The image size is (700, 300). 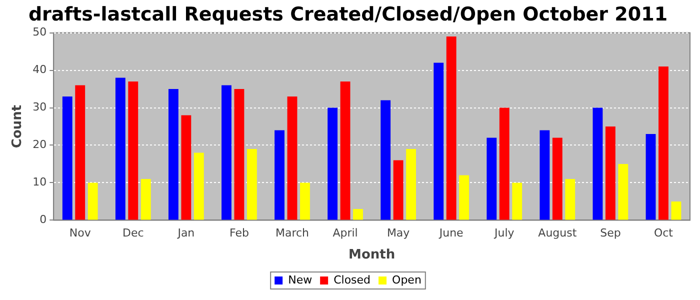 I want to click on x-tick-label: March, so click(x=292, y=233).